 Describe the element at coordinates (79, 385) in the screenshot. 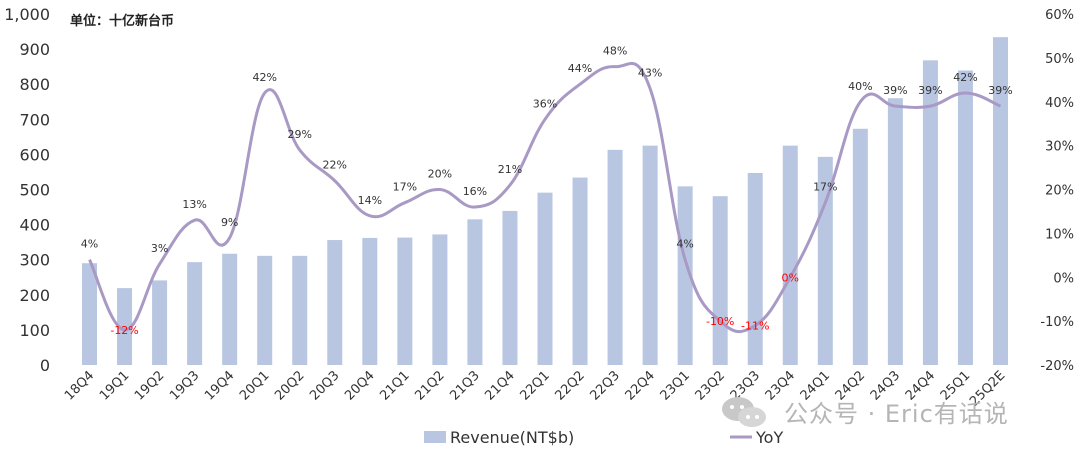

I see `x-tick-label: 18Q4` at that location.